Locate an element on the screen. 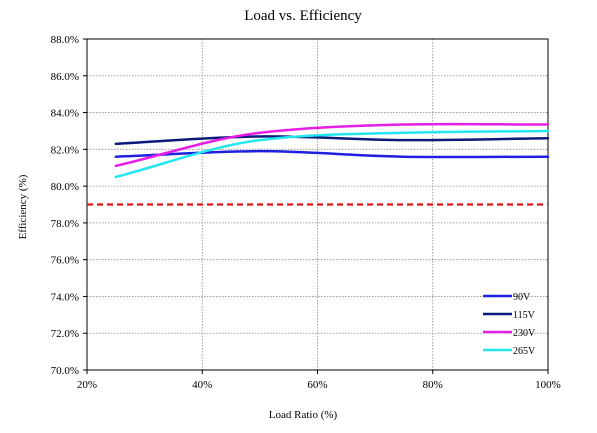 The image size is (597, 433). x-tick-label: 20% is located at coordinates (87, 385).